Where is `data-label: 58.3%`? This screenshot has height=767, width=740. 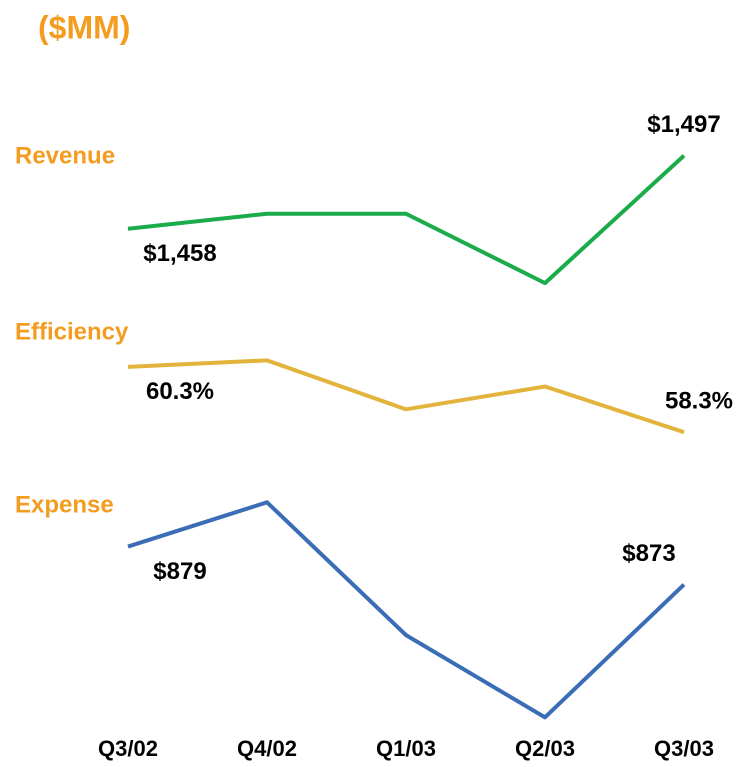 data-label: 58.3% is located at coordinates (699, 401).